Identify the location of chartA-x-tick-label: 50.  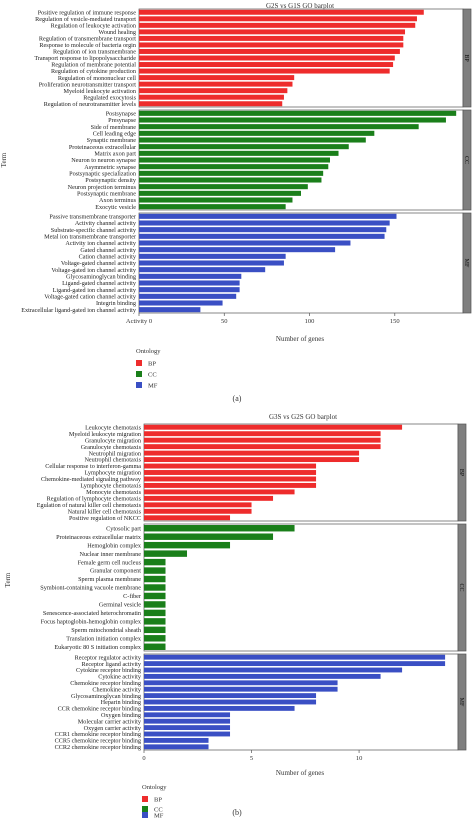
(224, 321).